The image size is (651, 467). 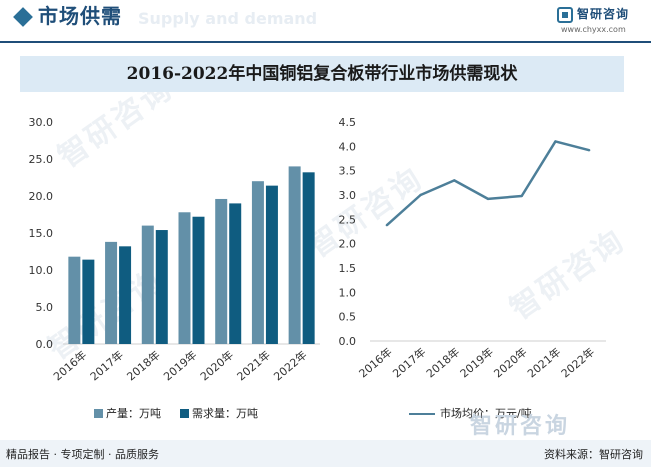 I want to click on y-tick-label: 3.5, so click(x=348, y=171).